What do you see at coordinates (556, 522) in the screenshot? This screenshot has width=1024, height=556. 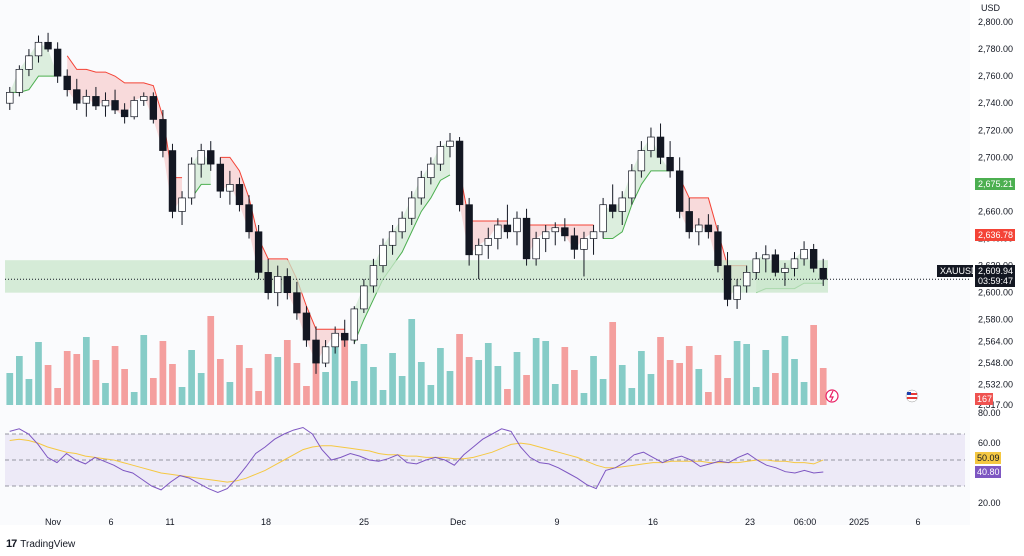 I see `time-label: 9` at bounding box center [556, 522].